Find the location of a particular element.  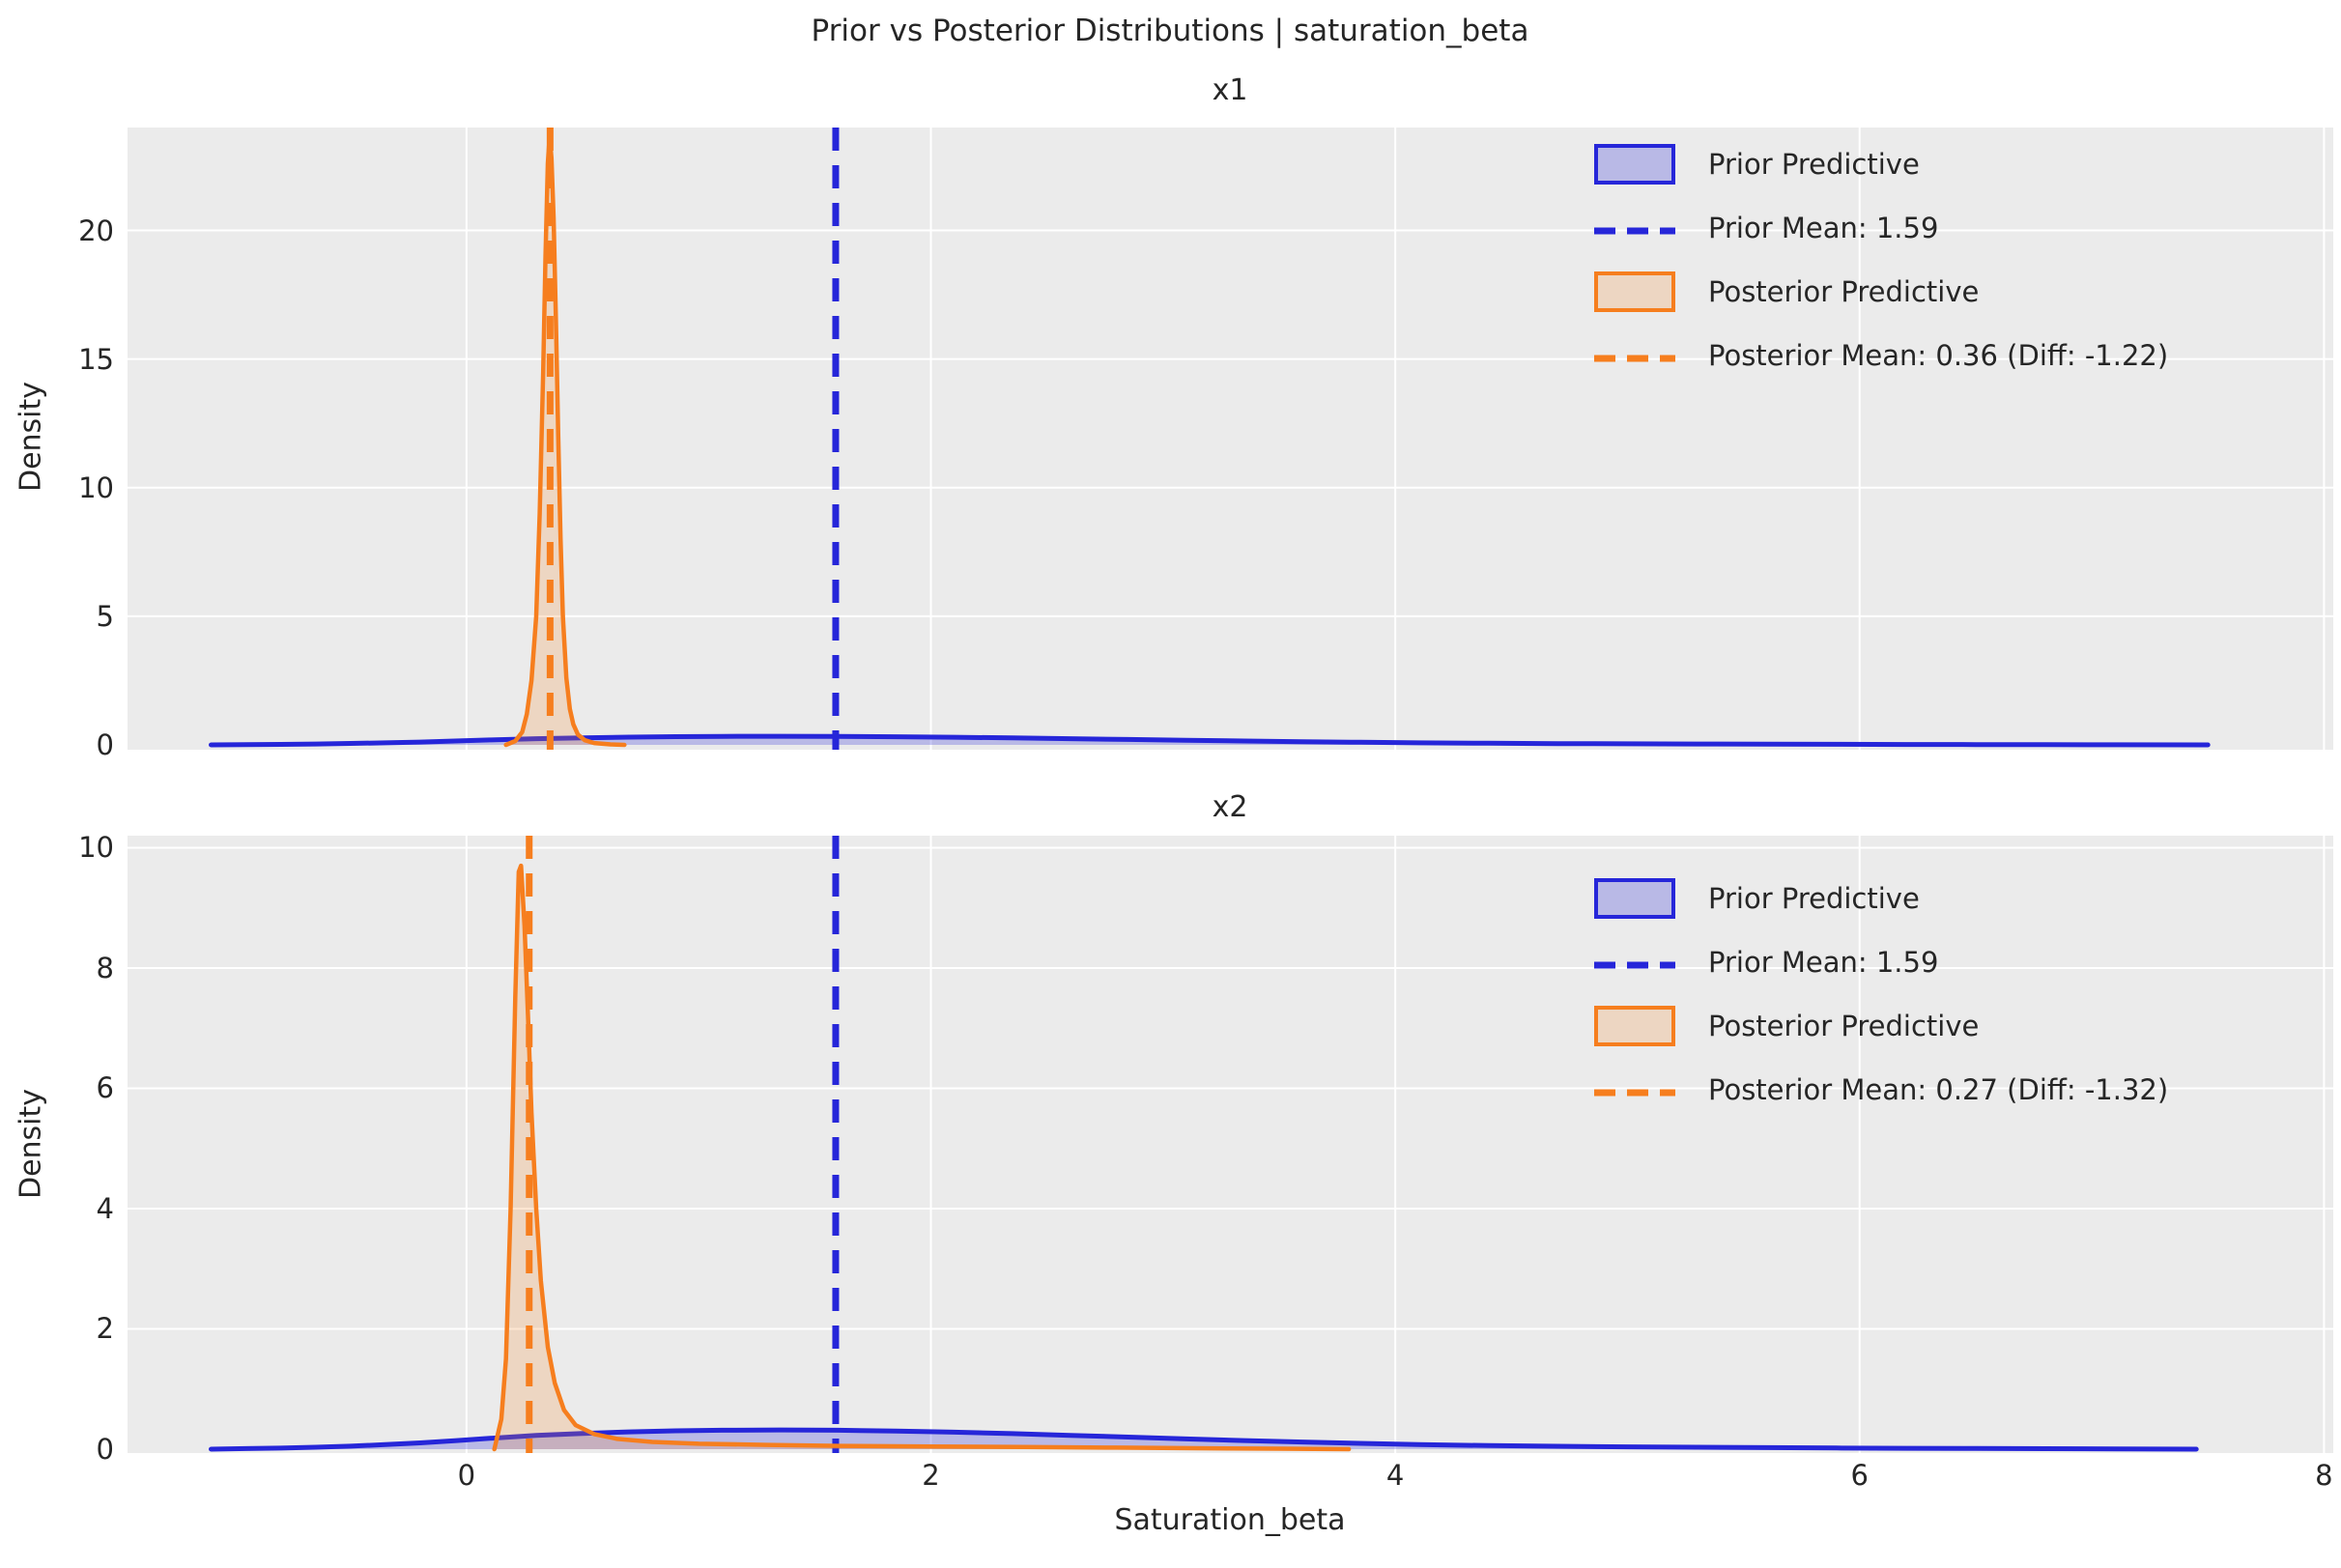

y-tick-label: 2 is located at coordinates (105, 1329).